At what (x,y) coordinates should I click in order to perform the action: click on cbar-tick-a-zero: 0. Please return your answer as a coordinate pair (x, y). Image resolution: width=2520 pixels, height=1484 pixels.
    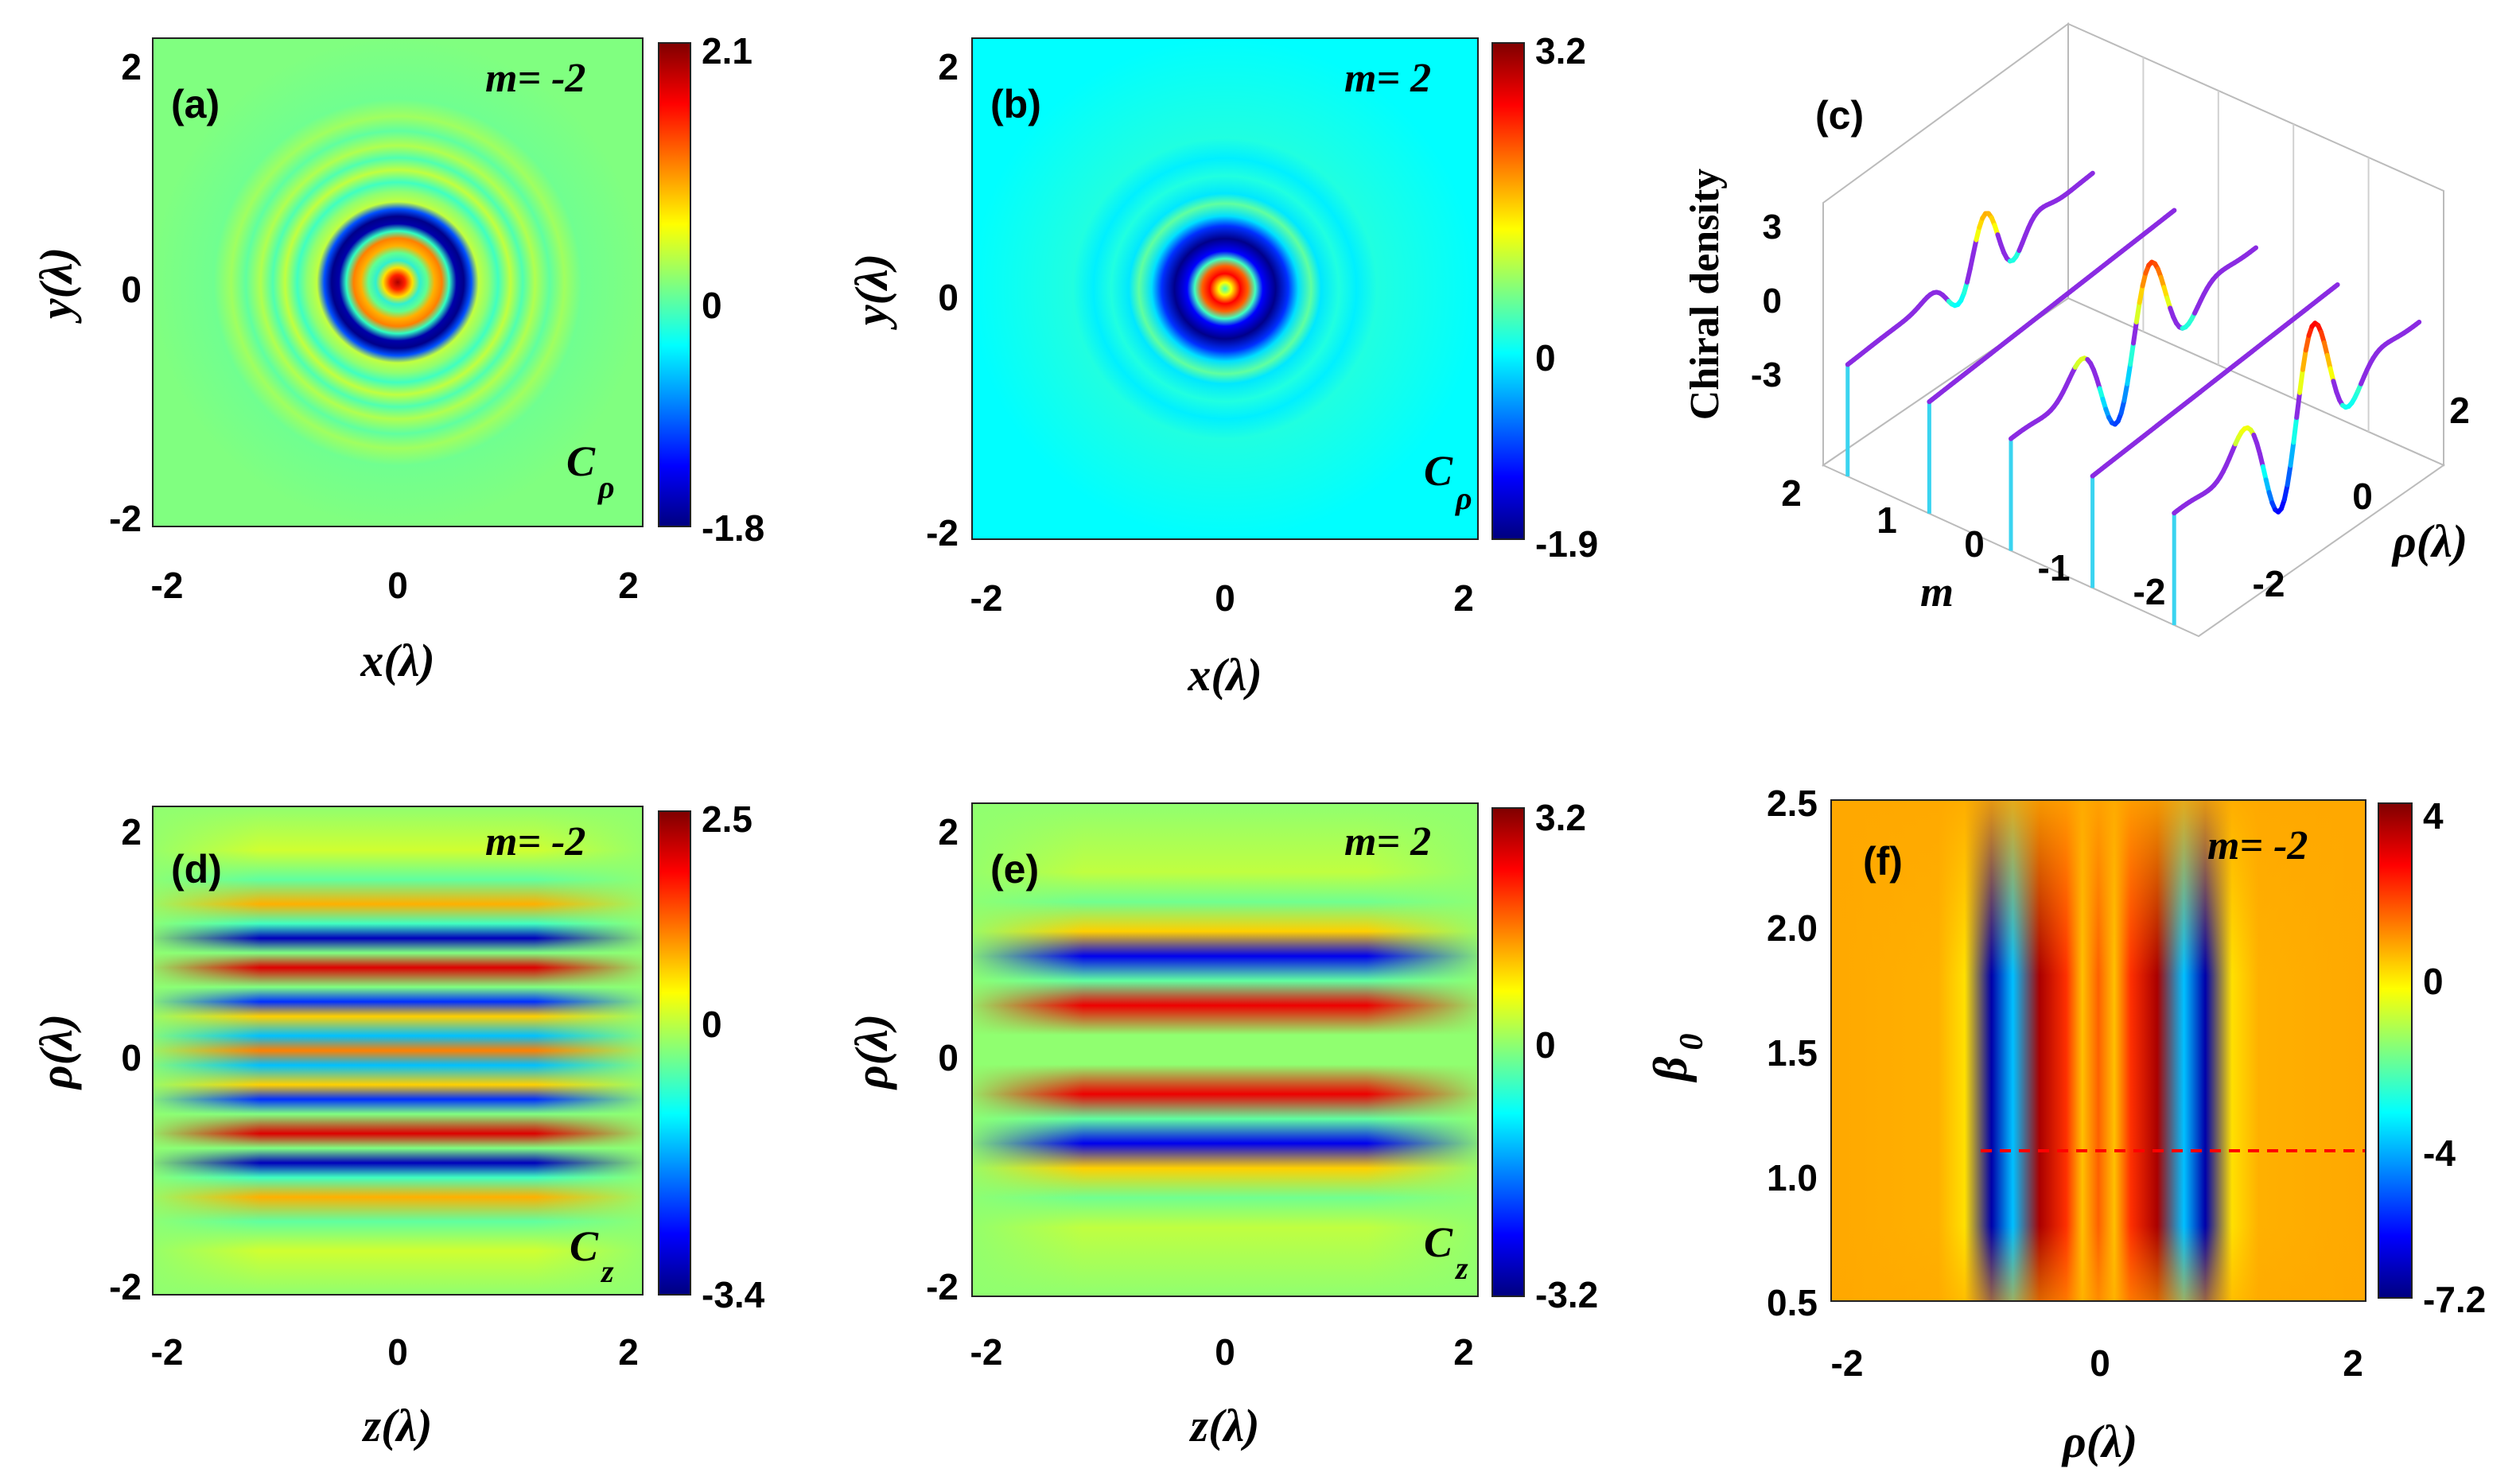
    Looking at the image, I should click on (712, 305).